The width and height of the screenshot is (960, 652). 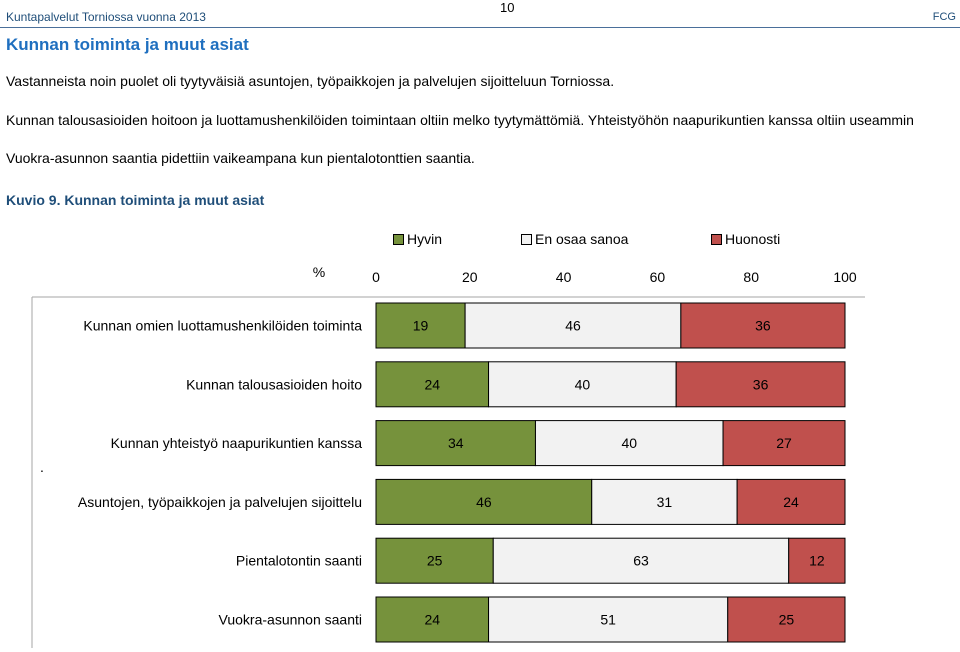 I want to click on data-label: 31, so click(x=665, y=502).